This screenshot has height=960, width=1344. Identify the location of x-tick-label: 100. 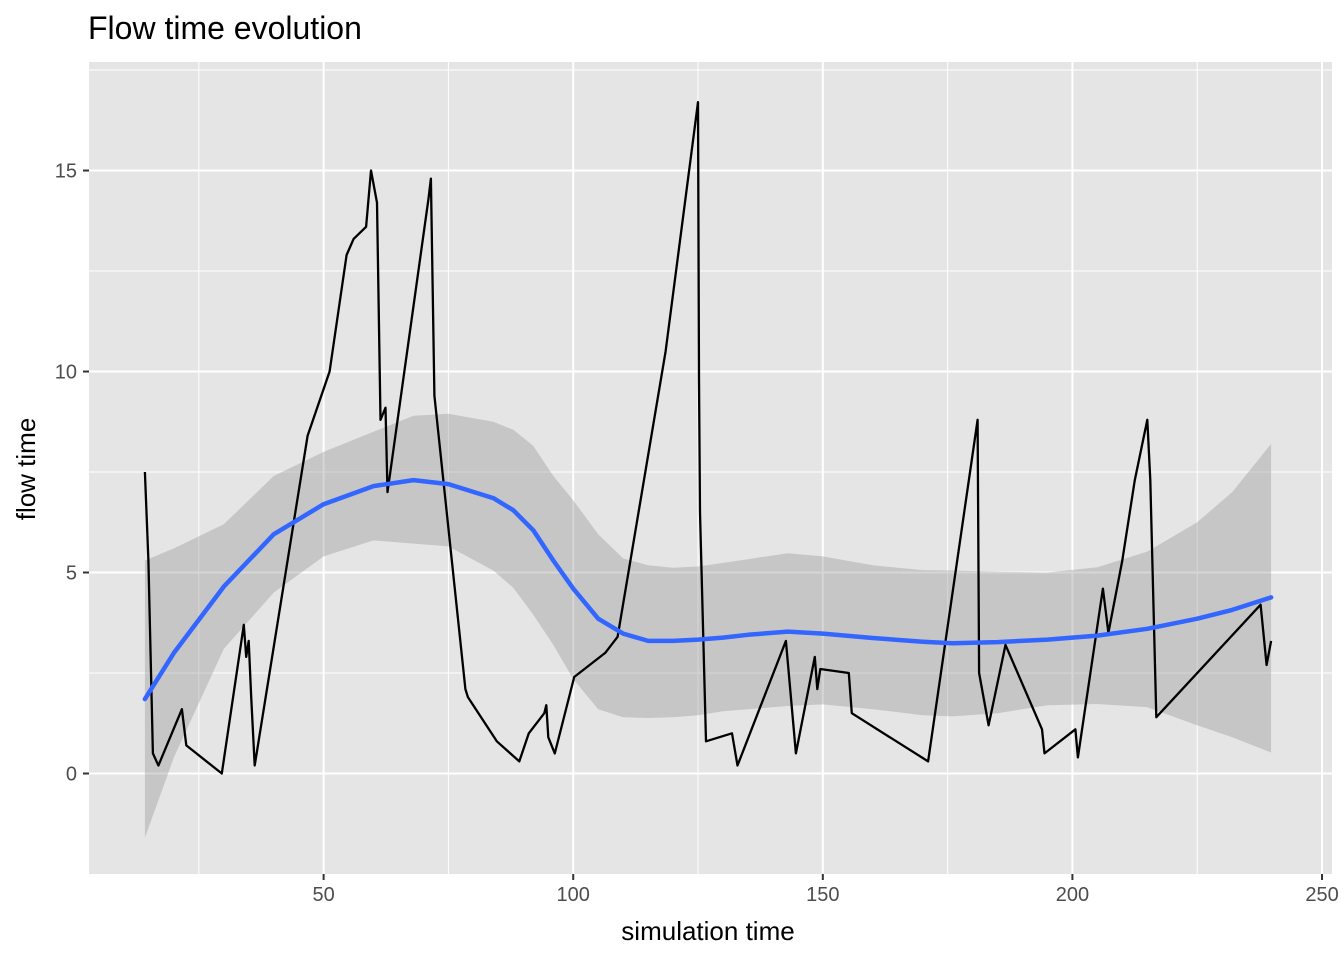
(573, 895).